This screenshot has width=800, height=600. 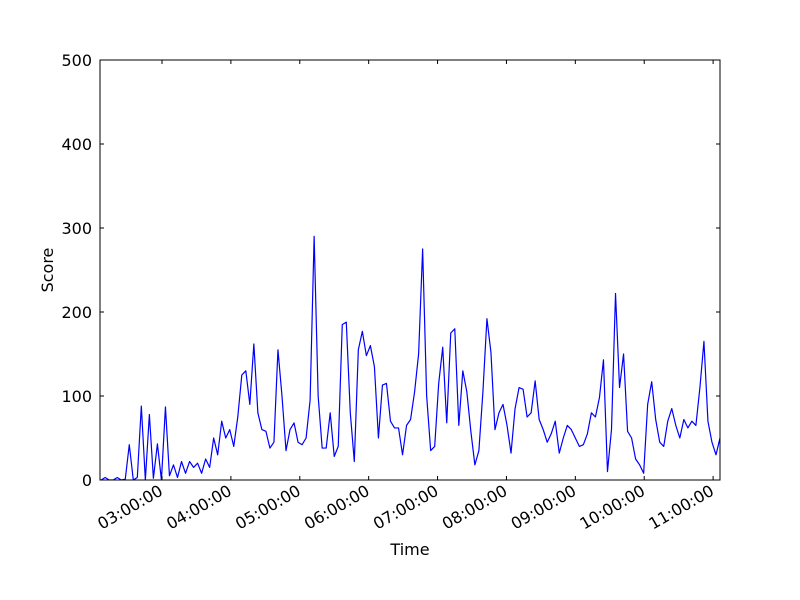 What do you see at coordinates (76, 60) in the screenshot?
I see `y-tick-label: 500` at bounding box center [76, 60].